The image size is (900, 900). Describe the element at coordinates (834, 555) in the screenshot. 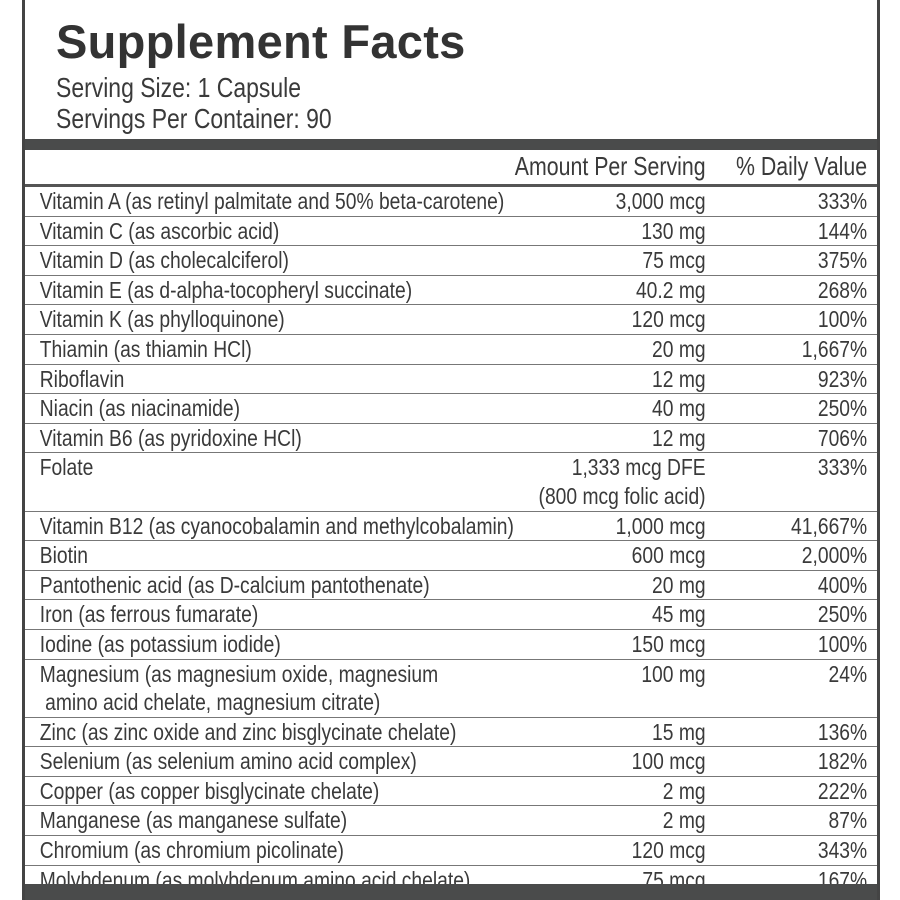

I see `nutrient-daily-value: 2,000%` at that location.